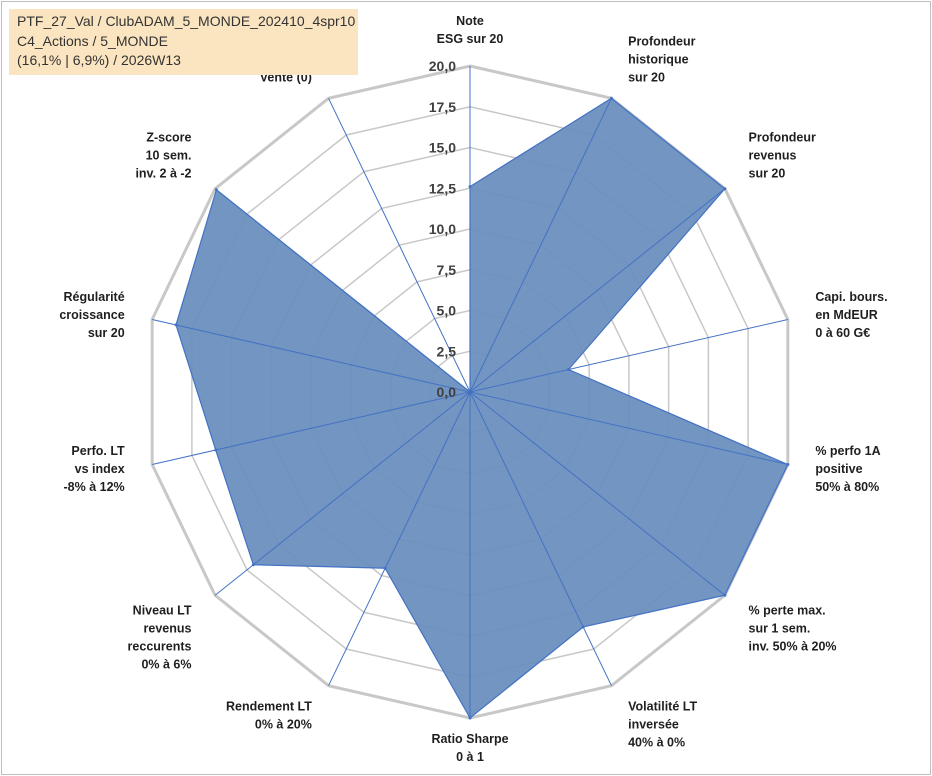  I want to click on axis-label-0: Note ESG sur 20, so click(470, 30).